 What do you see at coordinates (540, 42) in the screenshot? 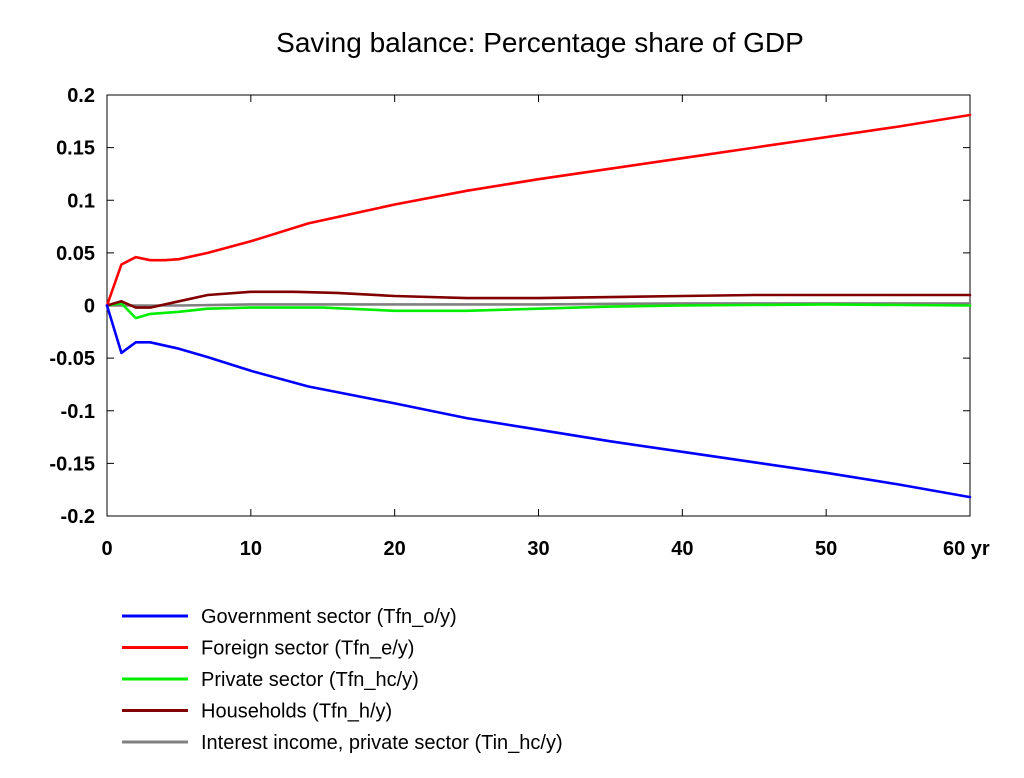
I see `chart-title: Saving balance: Percentage share of GDP` at bounding box center [540, 42].